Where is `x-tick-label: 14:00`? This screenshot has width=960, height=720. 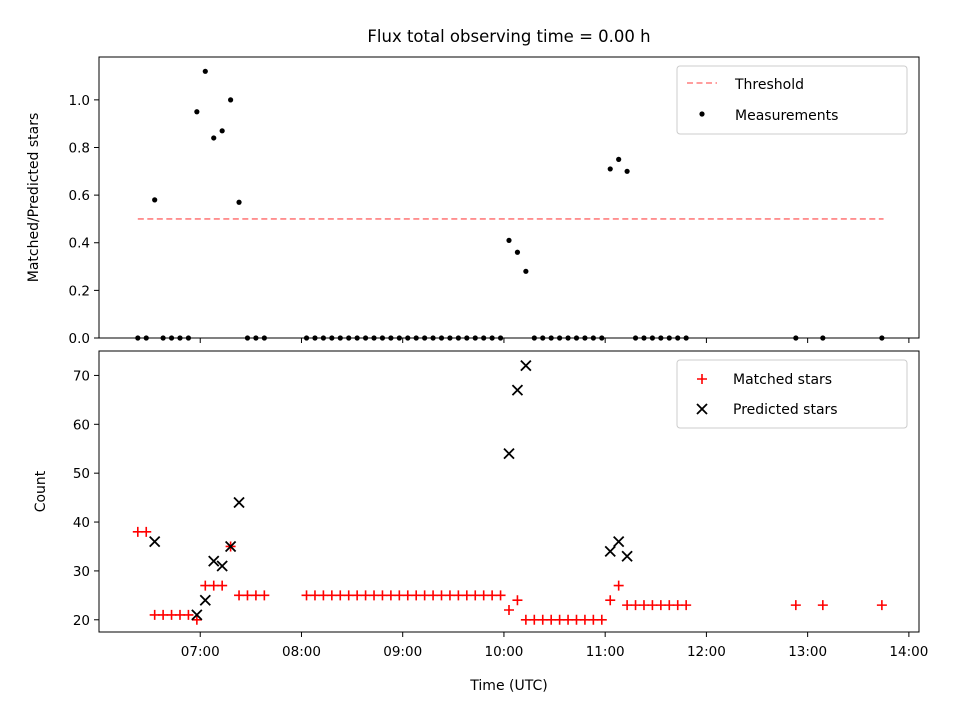
x-tick-label: 14:00 is located at coordinates (908, 652).